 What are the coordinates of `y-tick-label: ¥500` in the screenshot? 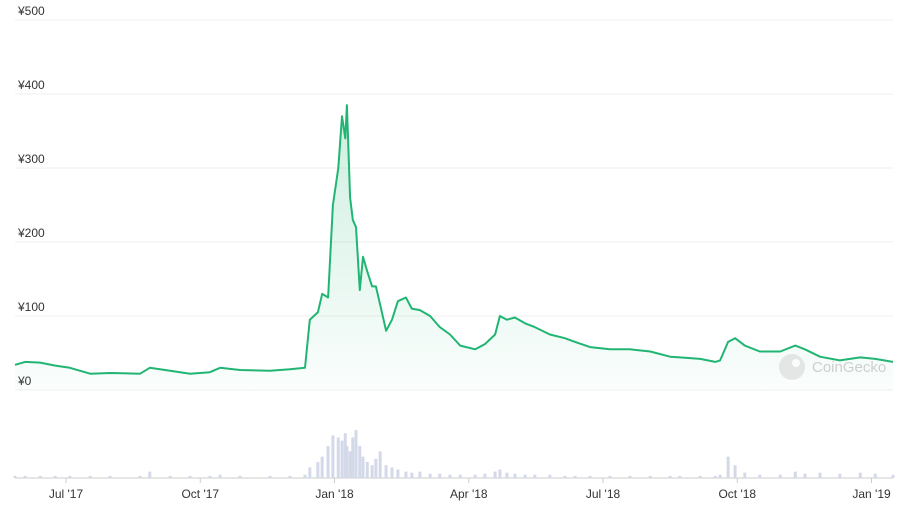 It's located at (31, 11).